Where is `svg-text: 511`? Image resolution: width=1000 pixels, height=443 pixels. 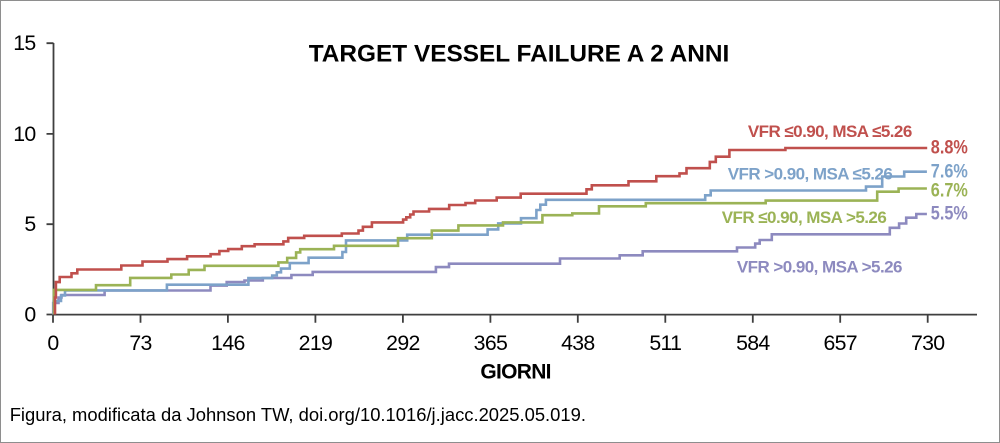
svg-text: 511 is located at coordinates (665, 343).